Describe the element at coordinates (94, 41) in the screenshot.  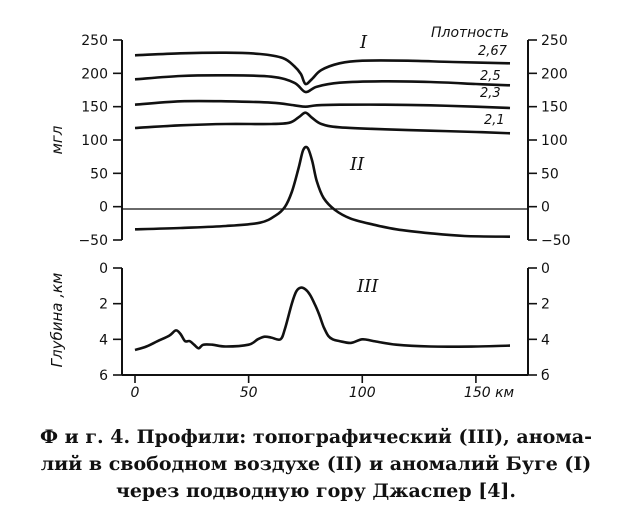
I see `ytick-label-left: 250` at that location.